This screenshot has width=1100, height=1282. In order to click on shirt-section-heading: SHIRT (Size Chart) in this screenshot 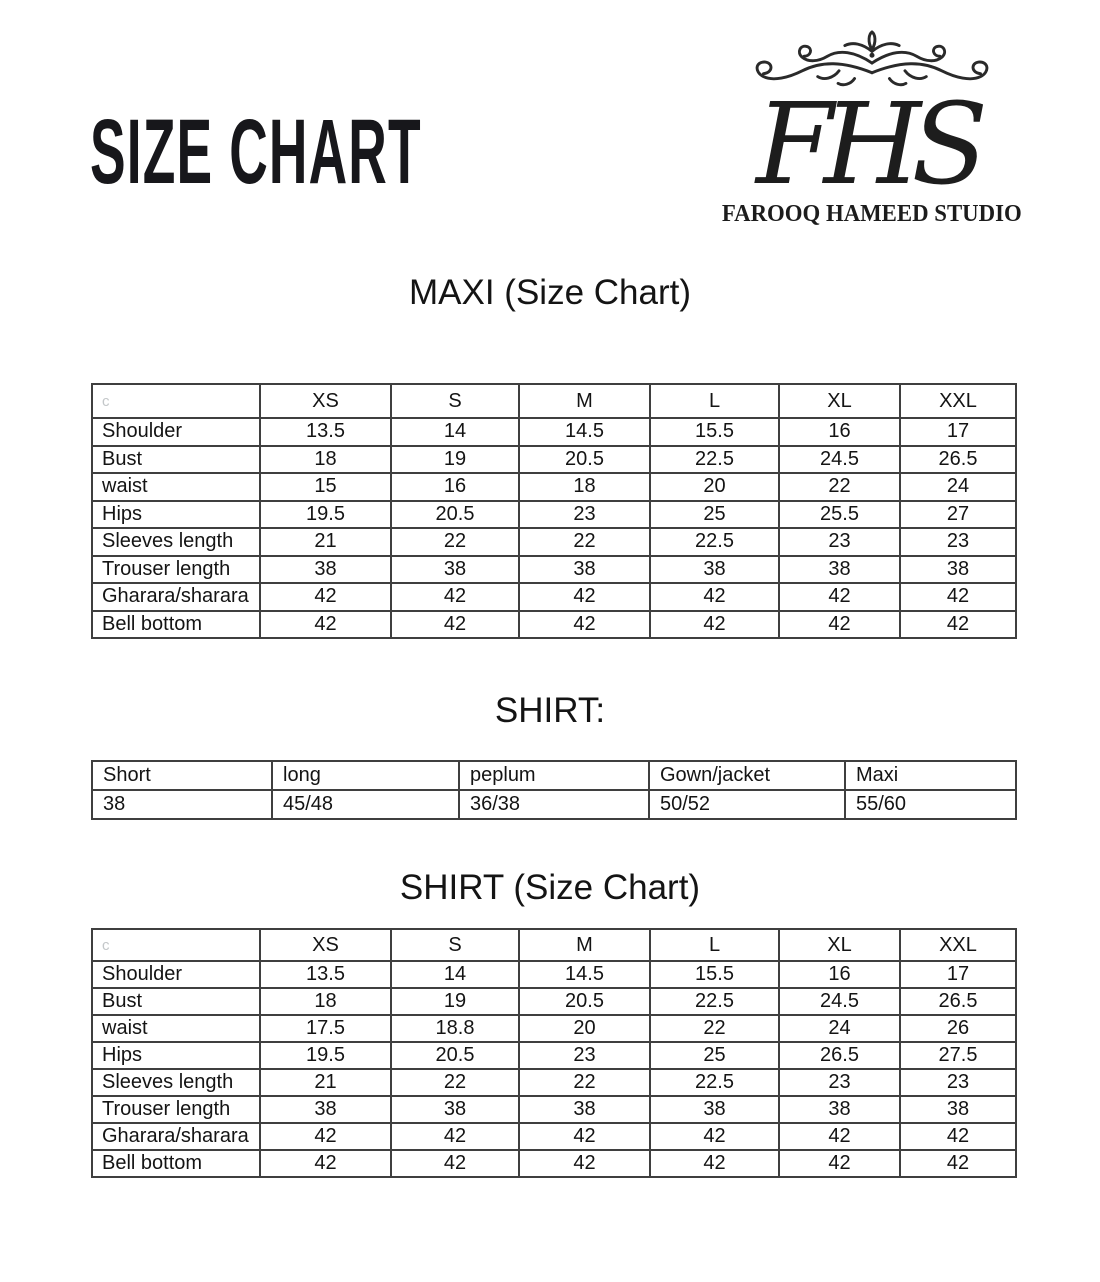, I will do `click(550, 887)`.